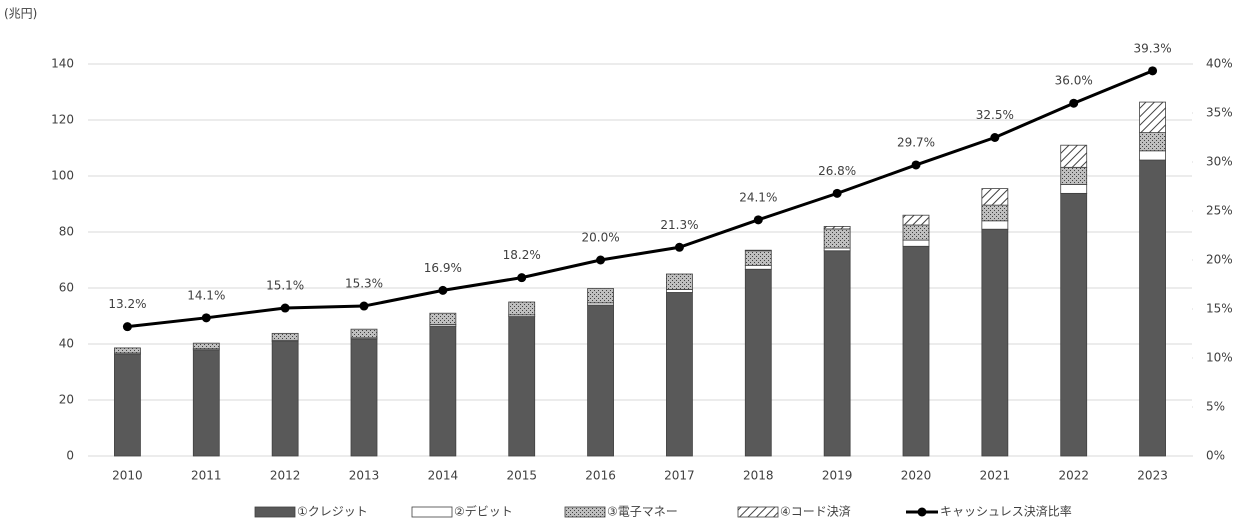 This screenshot has width=1239, height=523. Describe the element at coordinates (206, 295) in the screenshot. I see `data-label: 14.1%` at that location.